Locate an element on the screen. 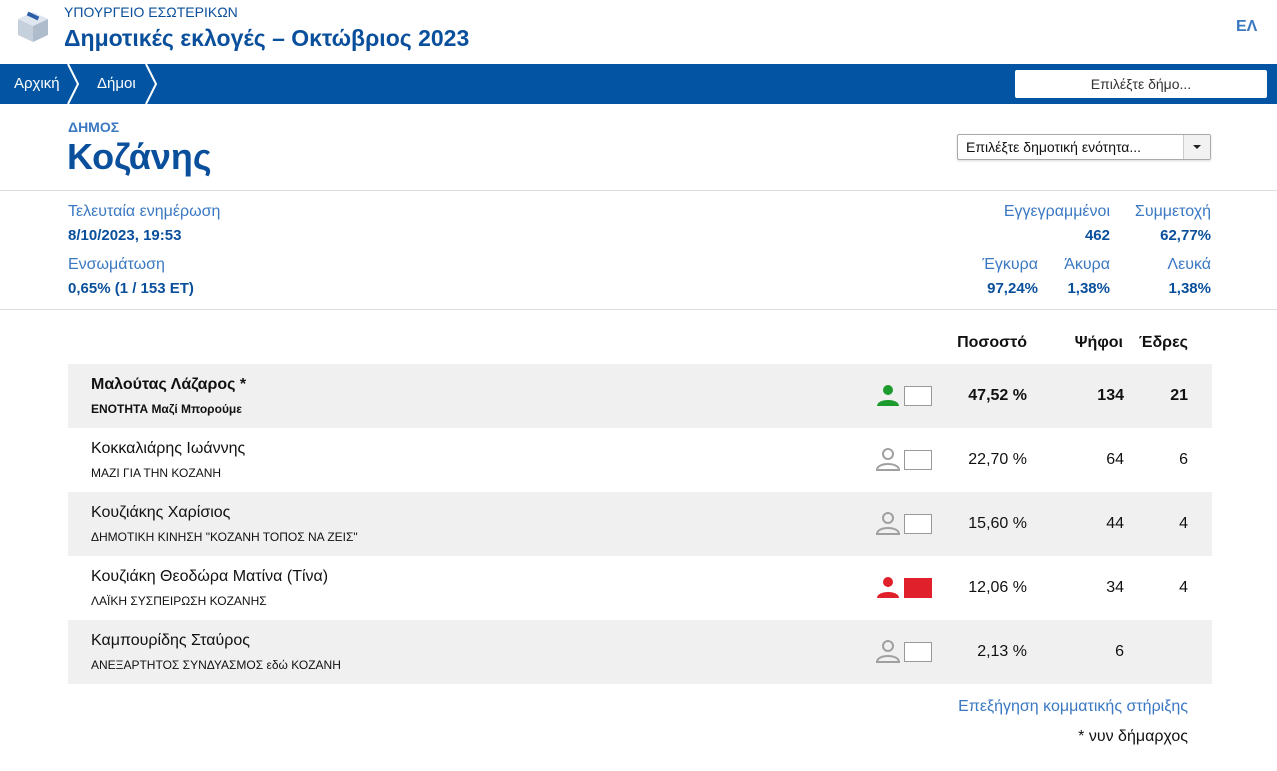 The image size is (1277, 771). party-name: ΕΝΟΤΗΤΑ Μαζί Μπορούμε is located at coordinates (166, 409).